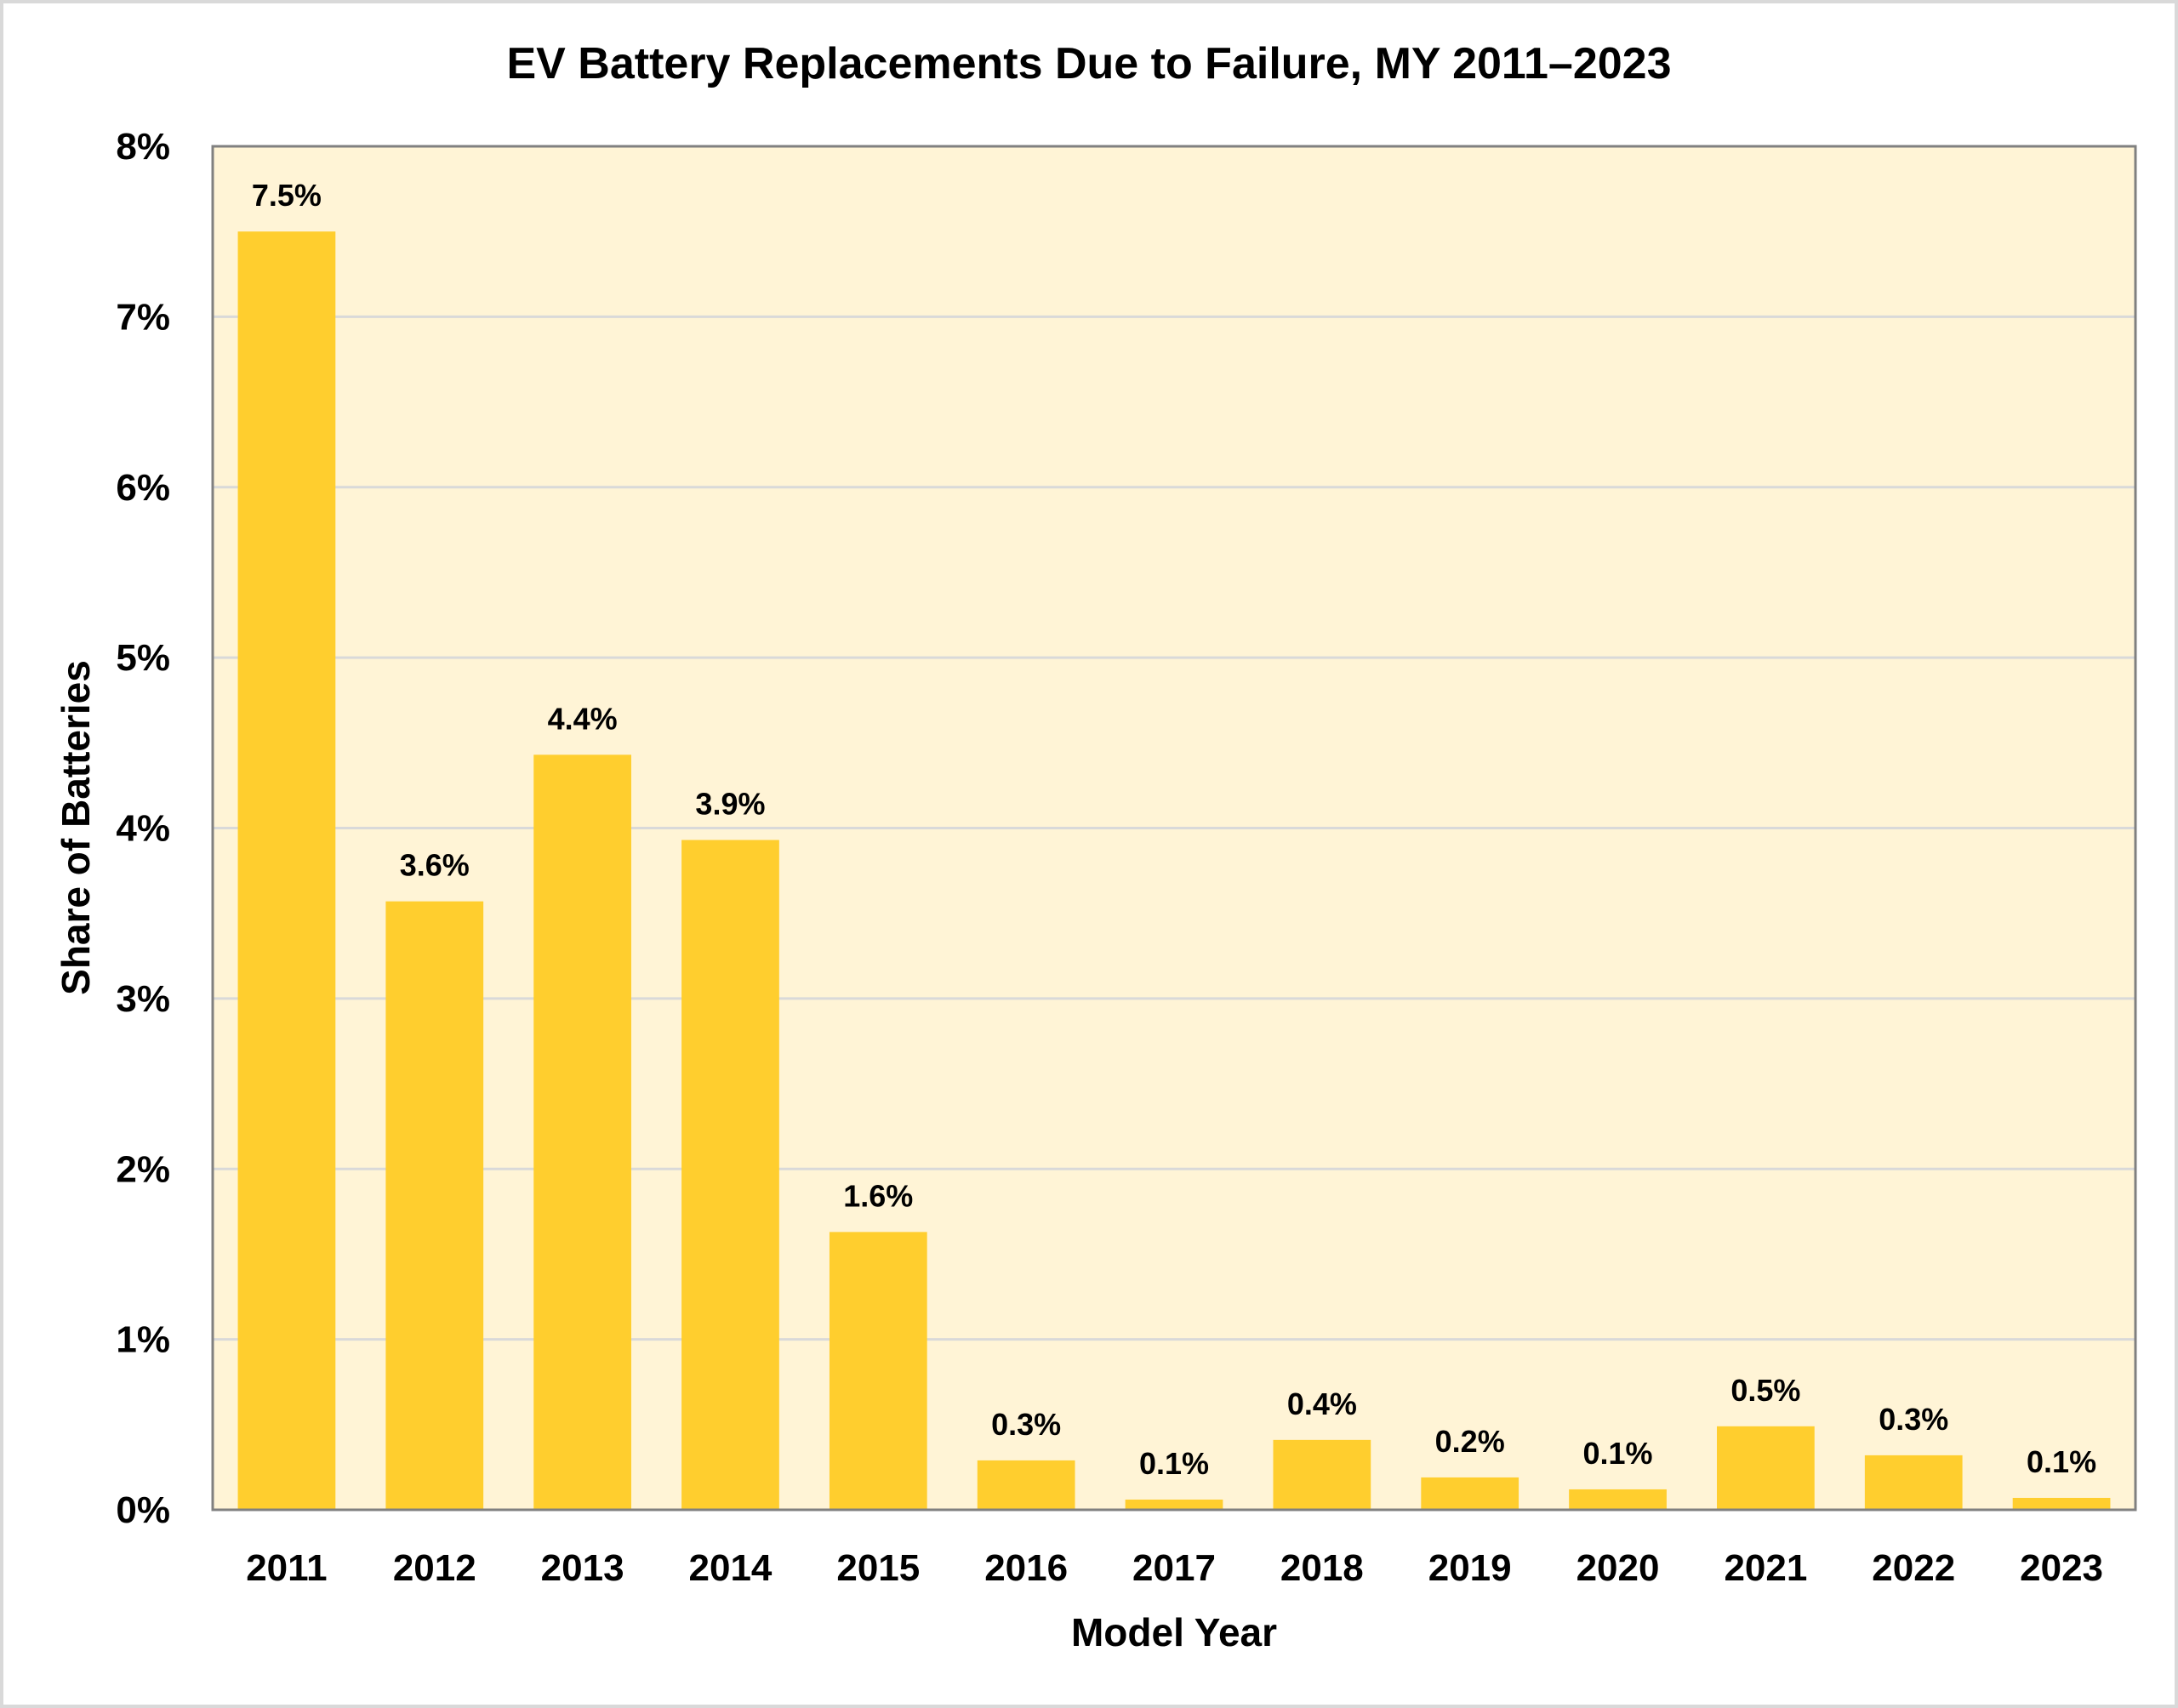  I want to click on y-tick-label: 3%, so click(143, 999).